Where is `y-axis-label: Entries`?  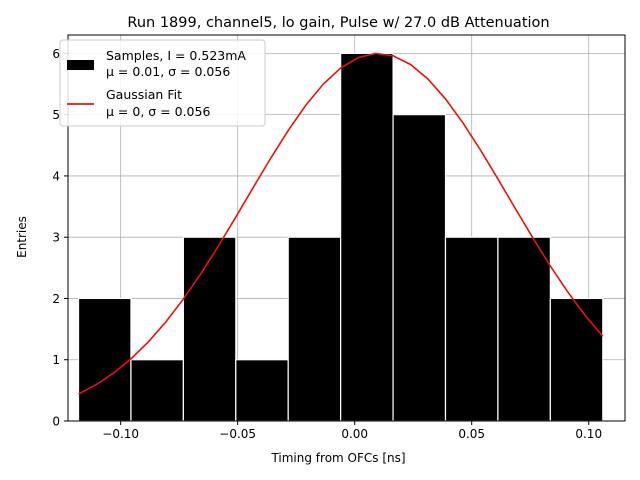
y-axis-label: Entries is located at coordinates (22, 237).